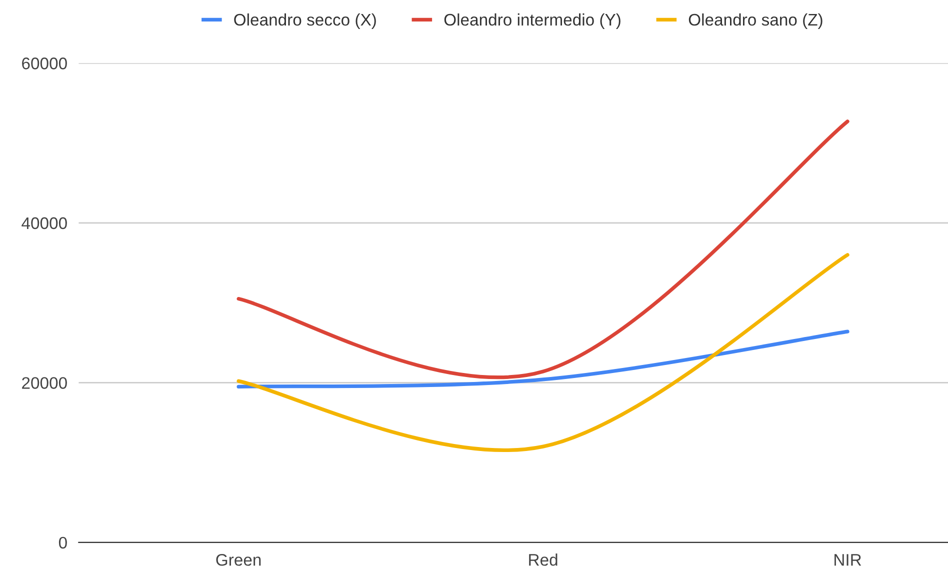 The image size is (948, 574). I want to click on legend-label: Oleandro sano (Z), so click(755, 21).